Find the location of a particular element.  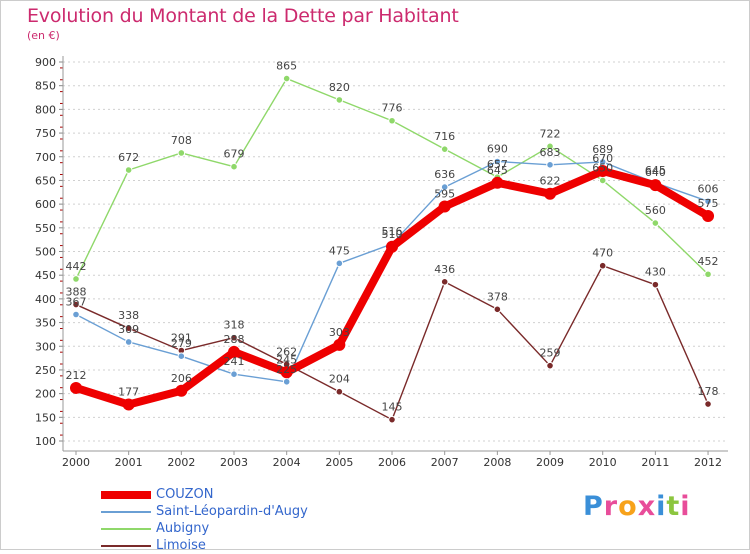

data-label: 679 is located at coordinates (234, 154).